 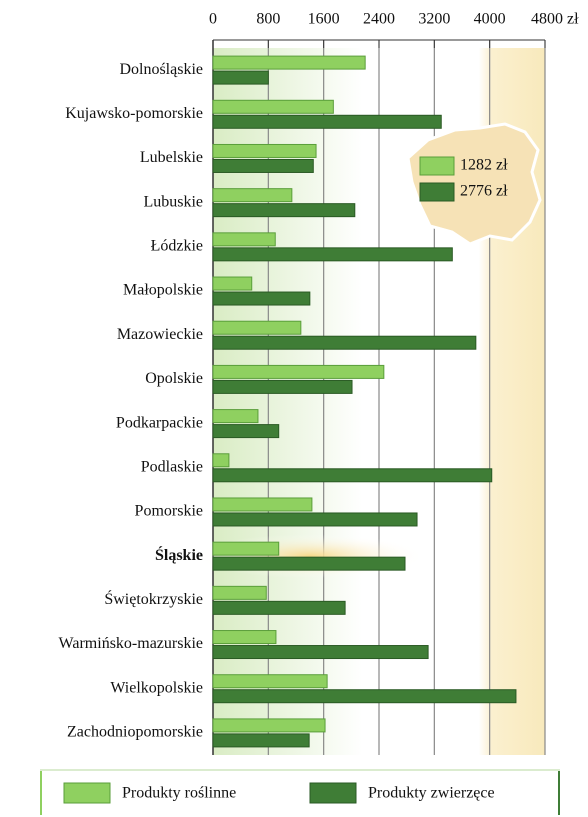 I want to click on y-tick-label: Zachodniopomorskie, so click(x=135, y=732).